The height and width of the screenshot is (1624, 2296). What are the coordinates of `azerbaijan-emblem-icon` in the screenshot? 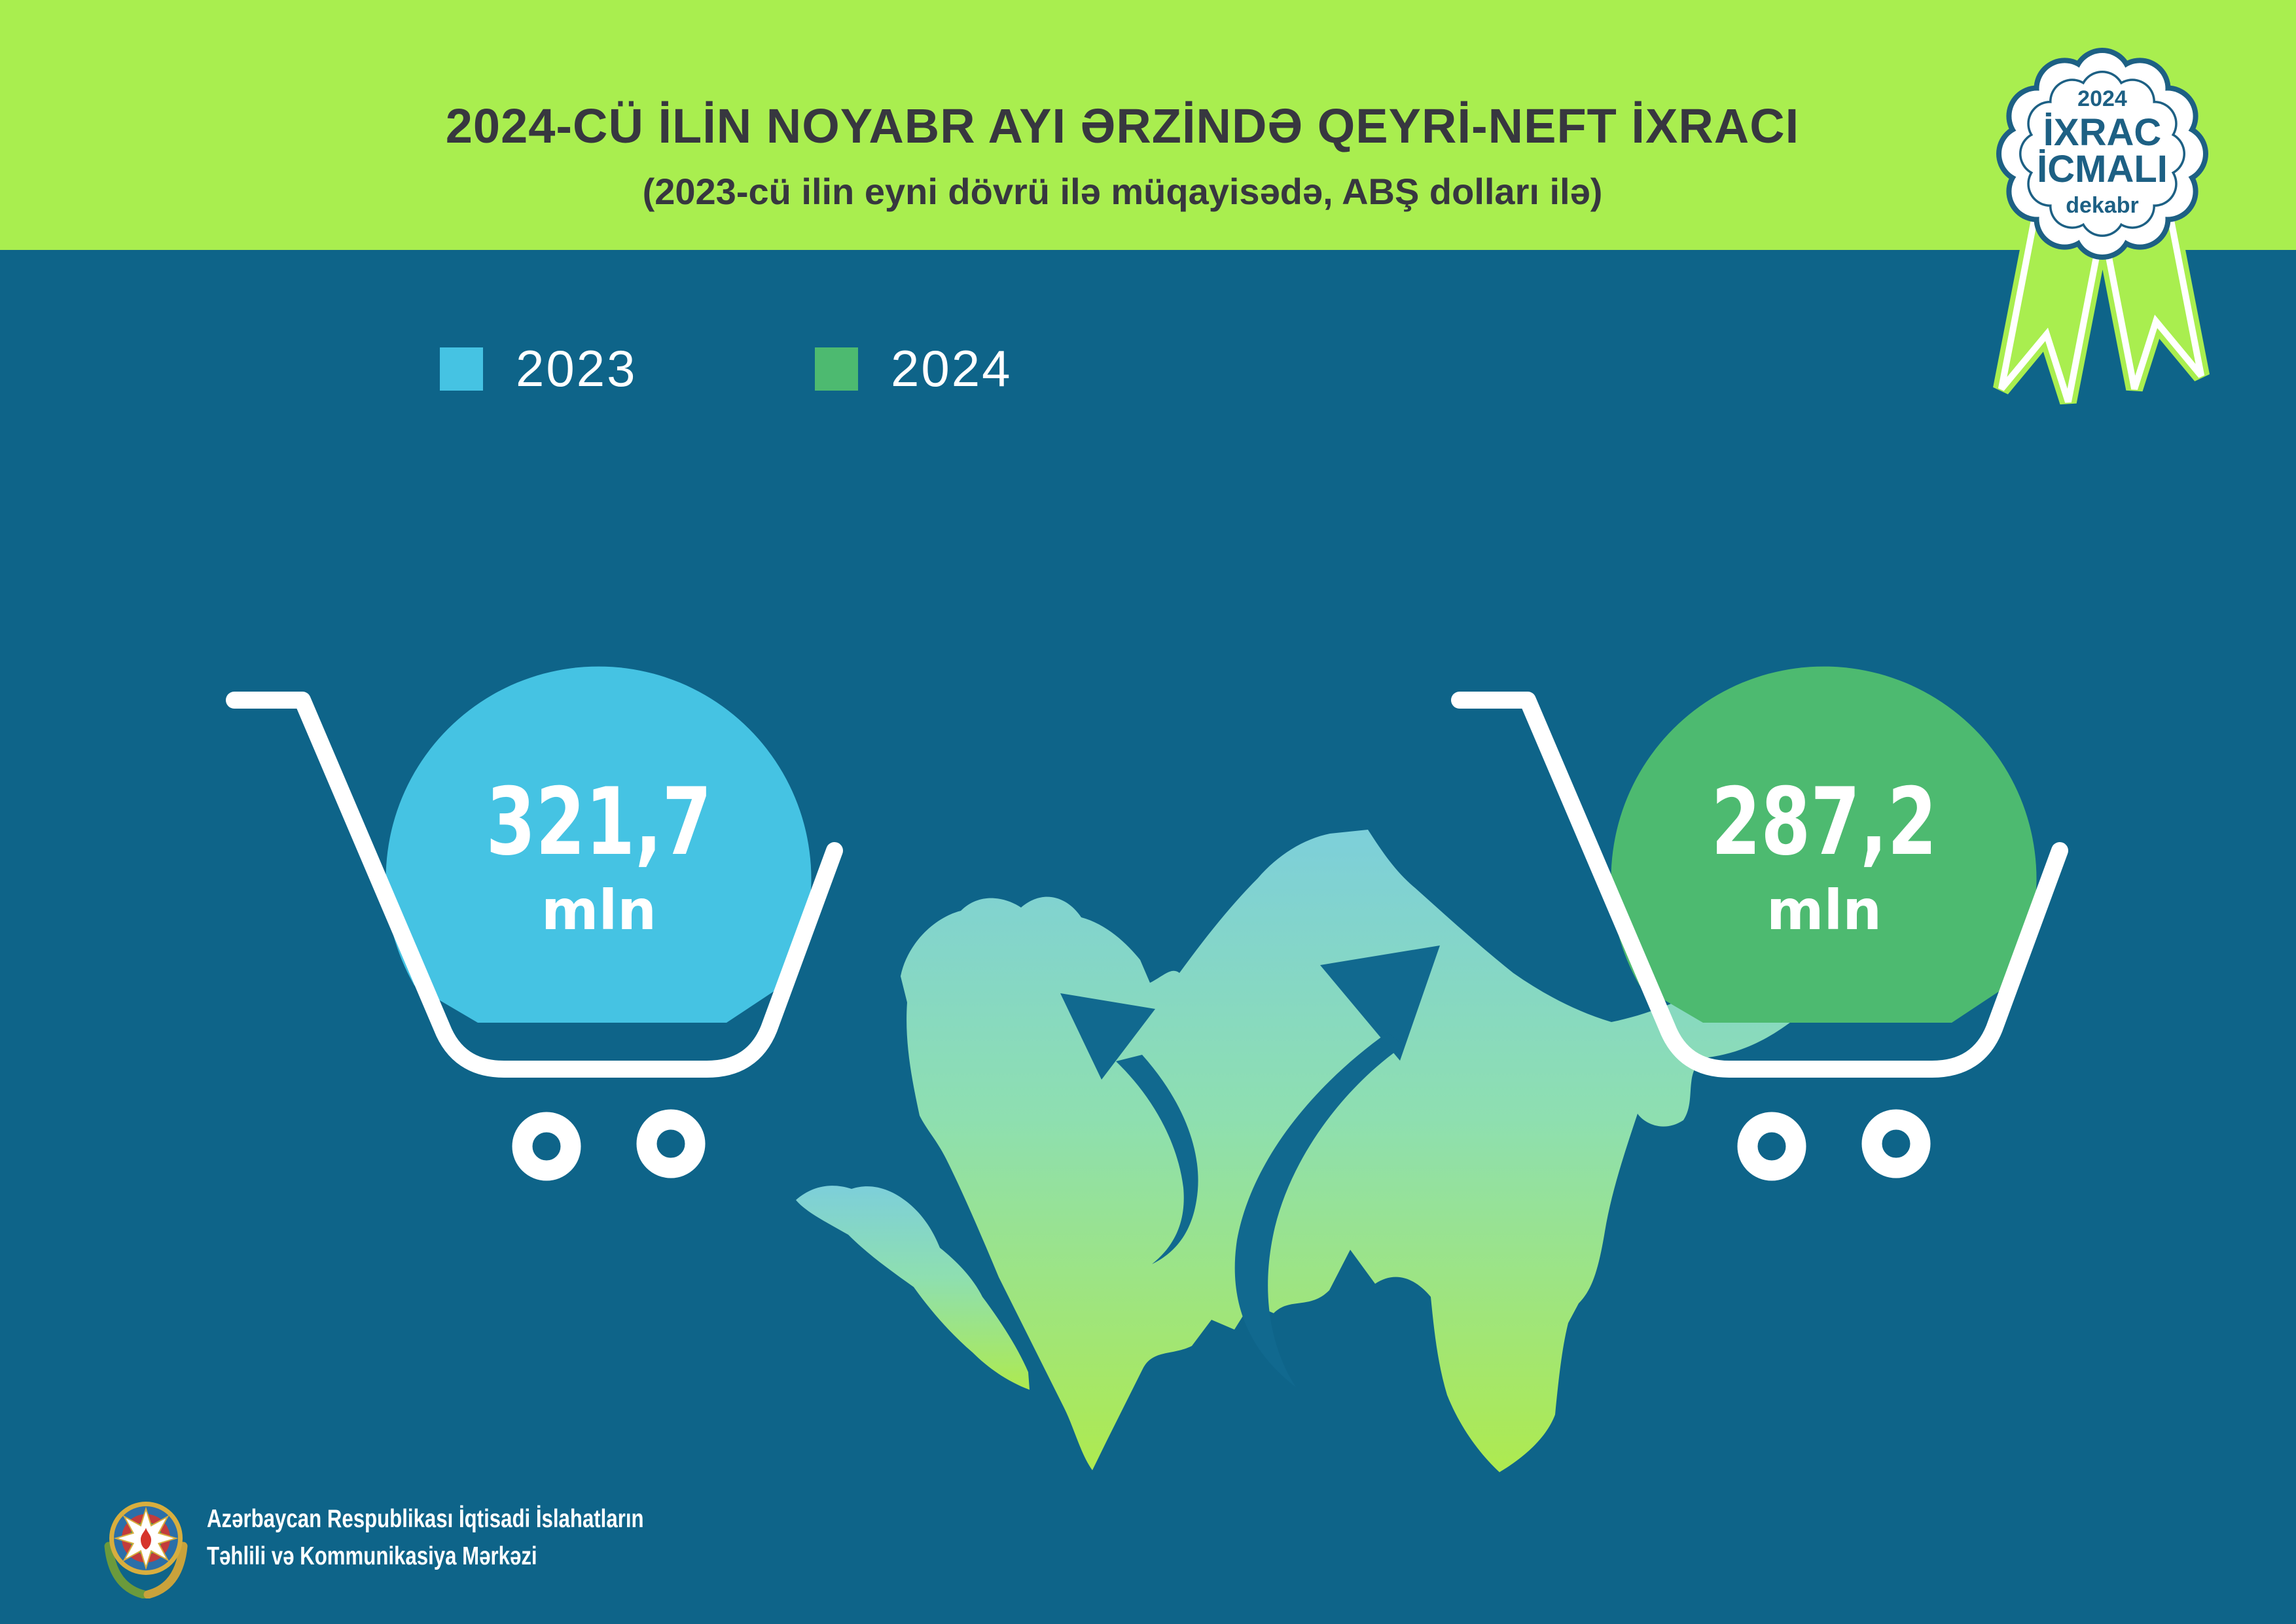 It's located at (146, 1550).